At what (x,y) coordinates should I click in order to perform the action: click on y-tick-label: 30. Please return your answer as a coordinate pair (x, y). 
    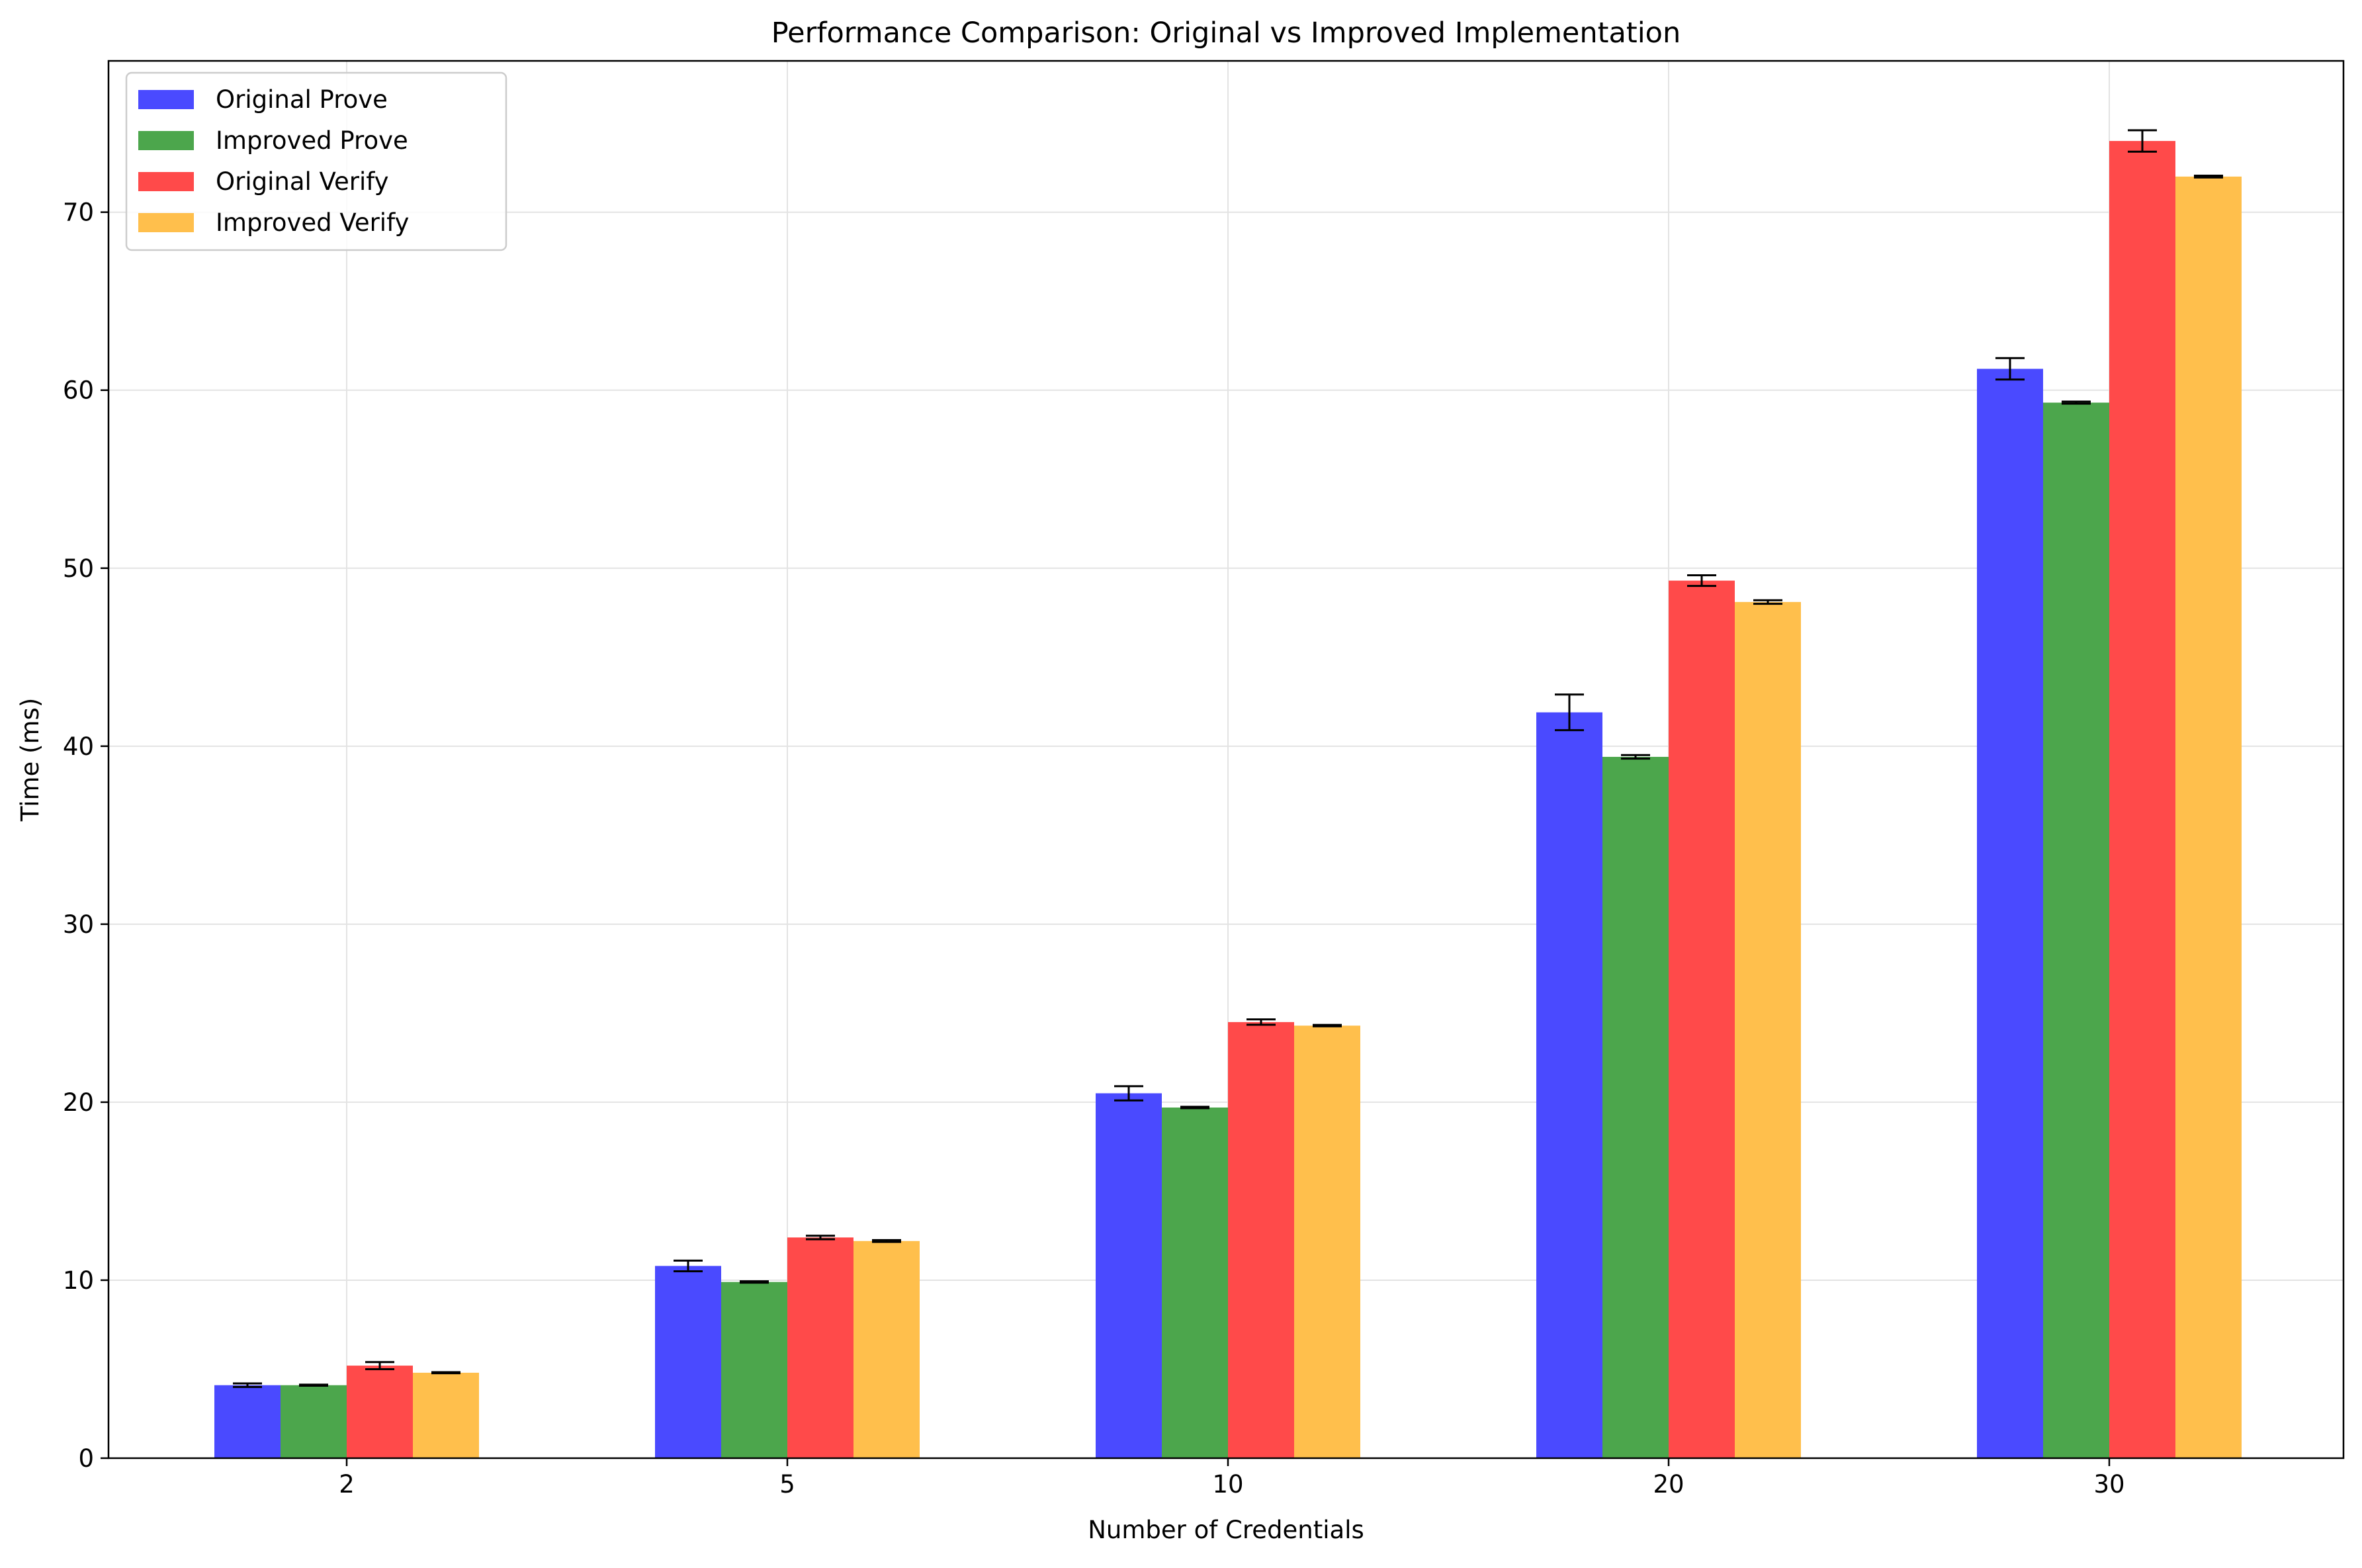
    Looking at the image, I should click on (78, 924).